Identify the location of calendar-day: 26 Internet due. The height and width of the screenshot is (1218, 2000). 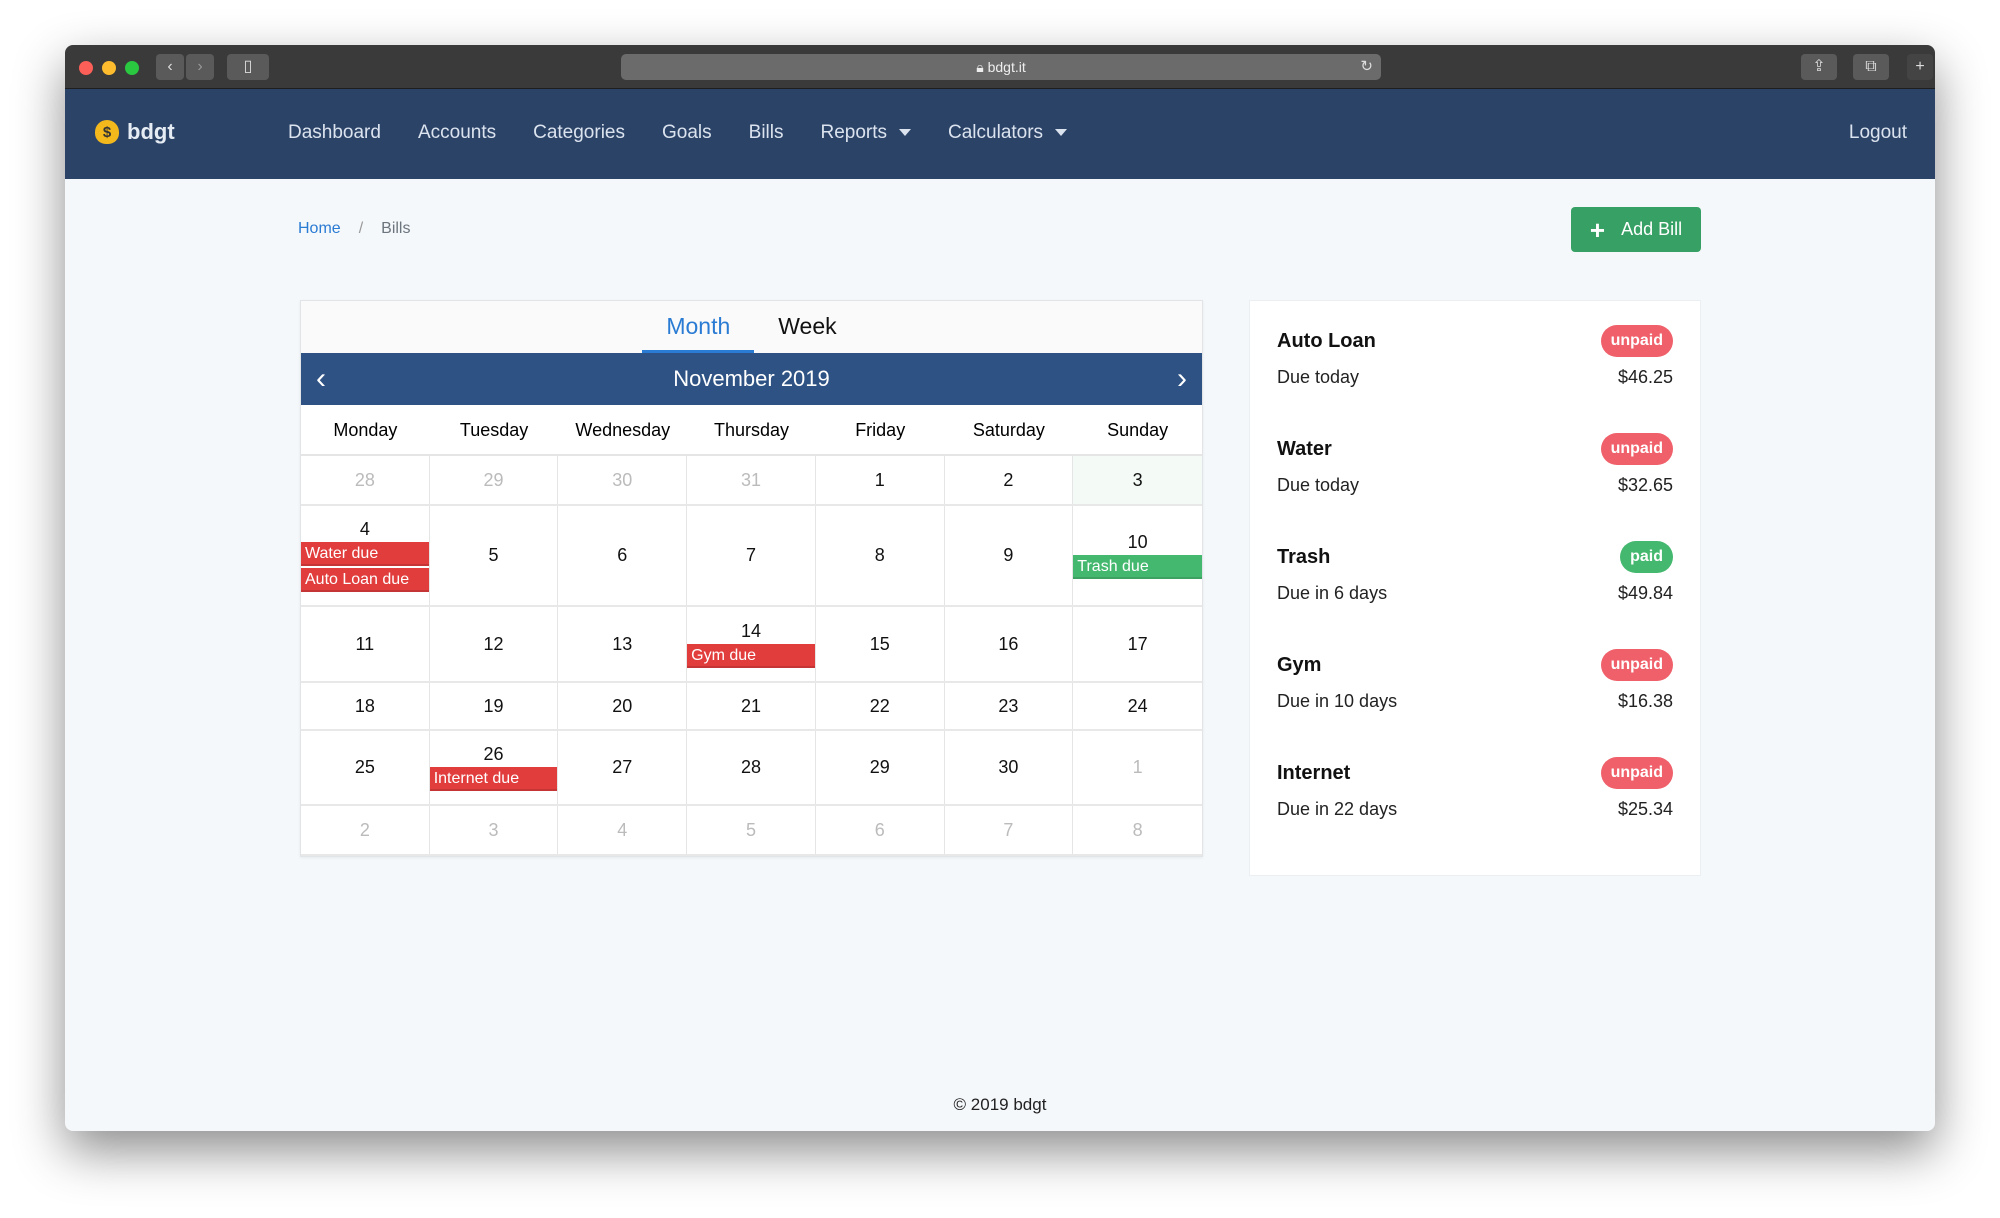
(494, 767).